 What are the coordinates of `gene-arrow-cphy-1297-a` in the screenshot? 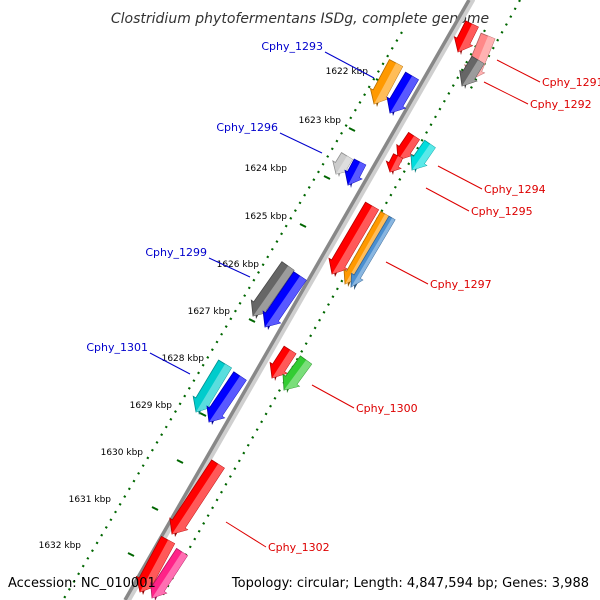 It's located at (354, 239).